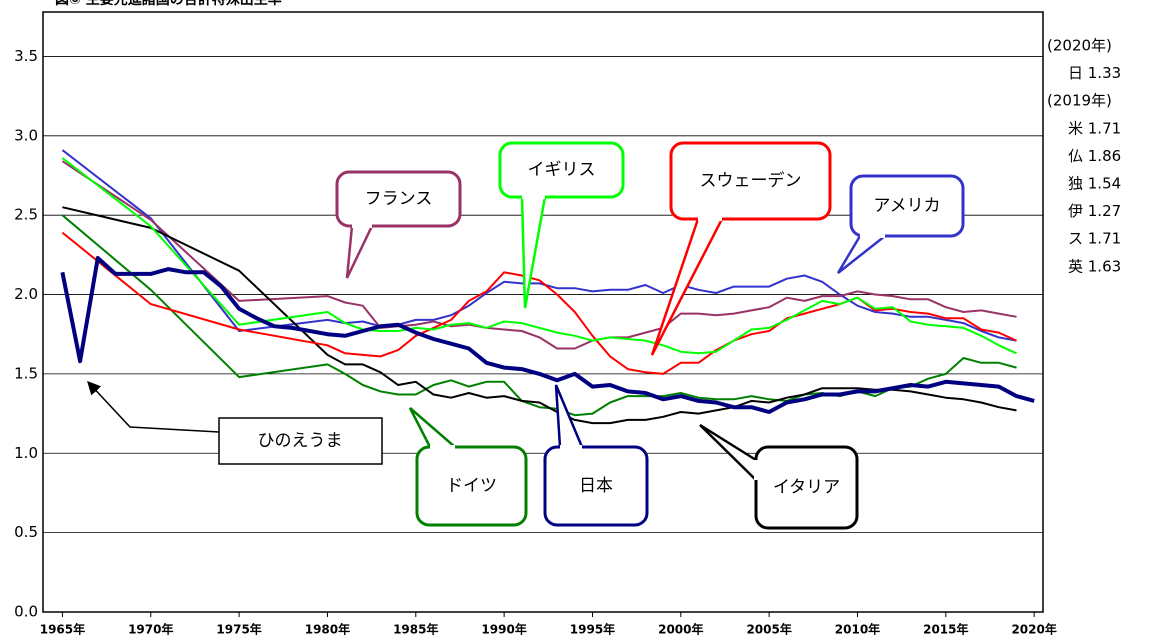 The image size is (1149, 639). I want to click on side-note: 日 1.33, so click(1094, 73).